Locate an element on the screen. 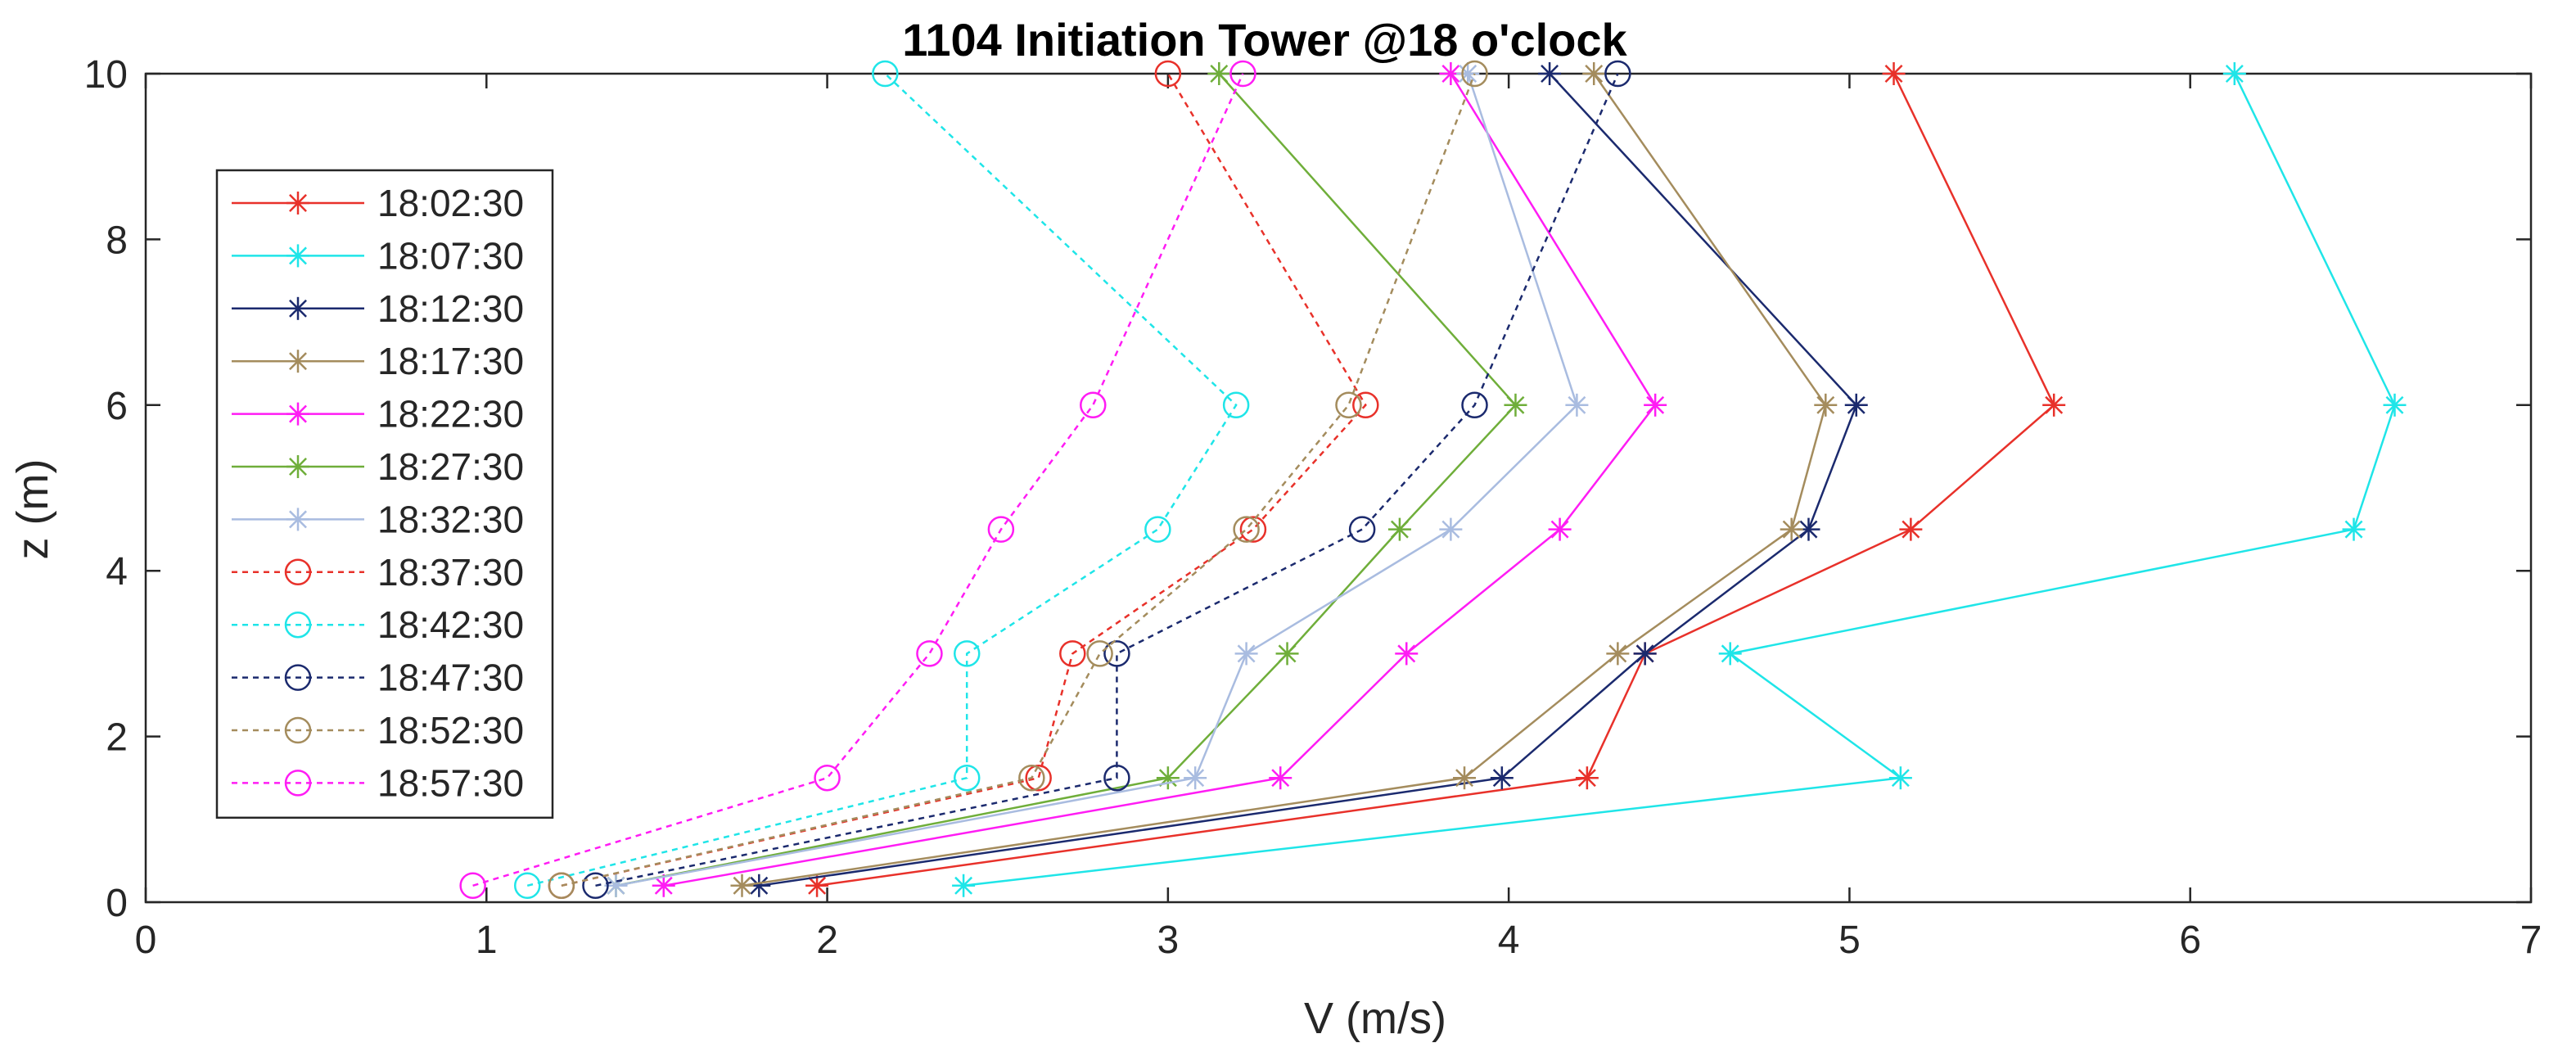 Image resolution: width=2576 pixels, height=1052 pixels. legend-label: 18:22:30 is located at coordinates (450, 414).